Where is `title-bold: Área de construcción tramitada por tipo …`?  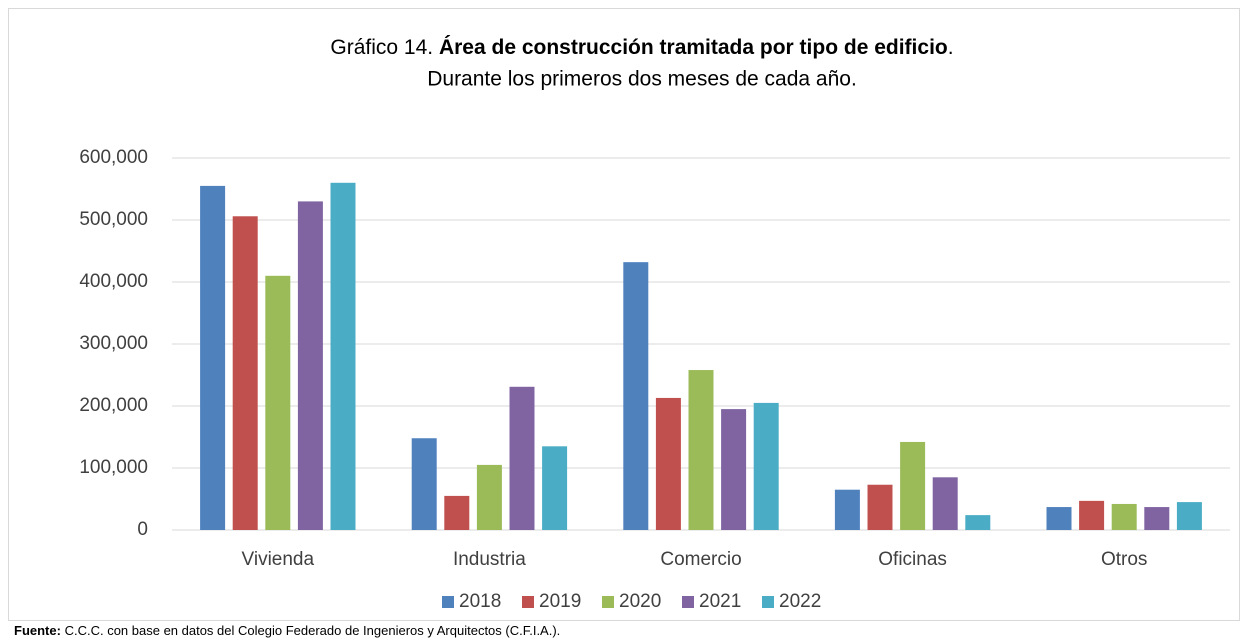
title-bold: Área de construcción tramitada por tipo … is located at coordinates (693, 47).